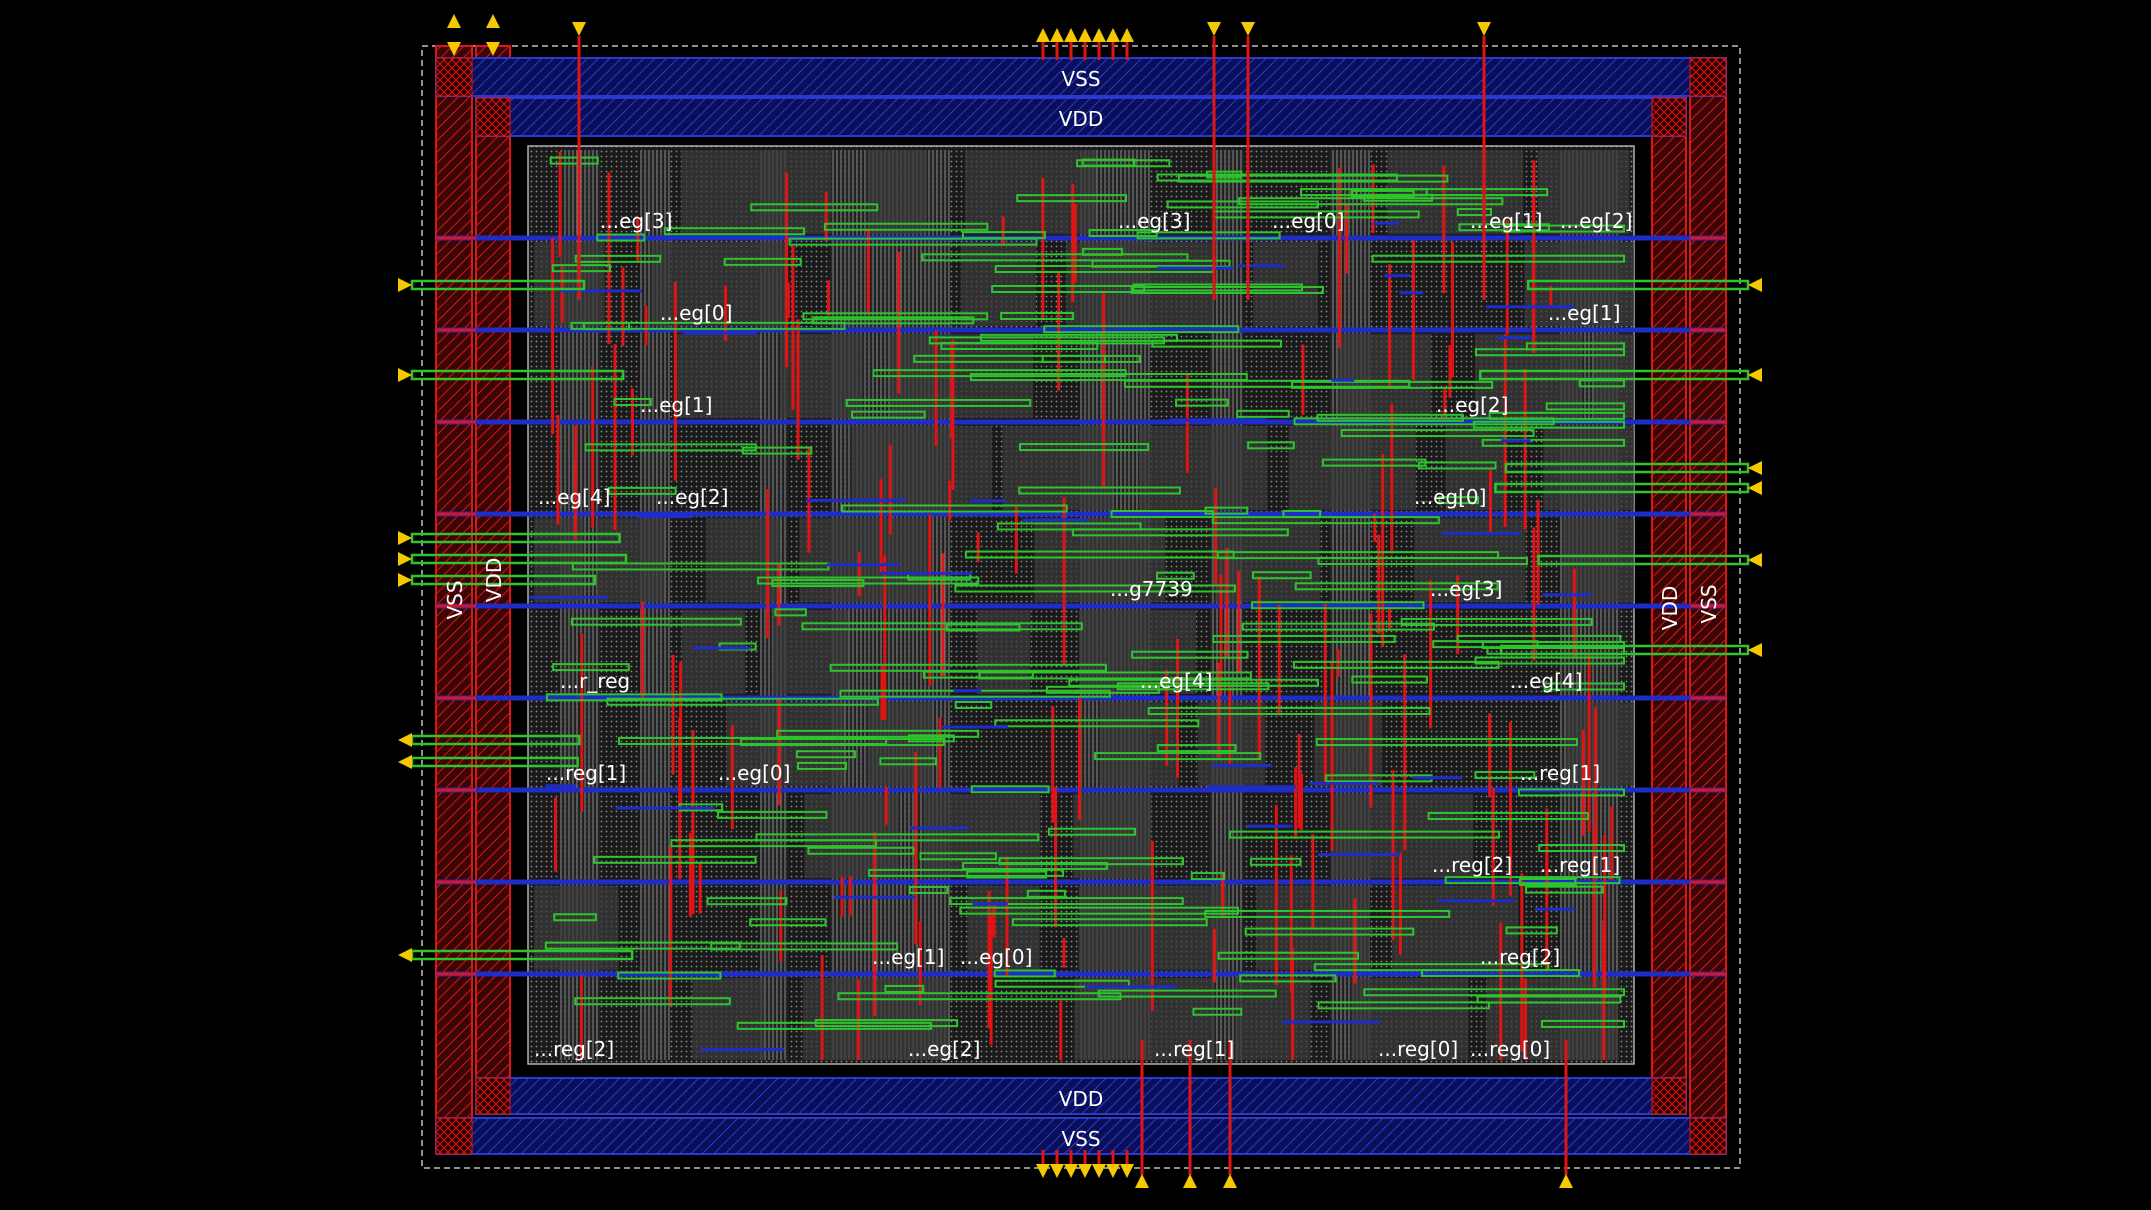 The image size is (2151, 1210). Describe the element at coordinates (1081, 119) in the screenshot. I see `top-vdd-label: VDD` at that location.